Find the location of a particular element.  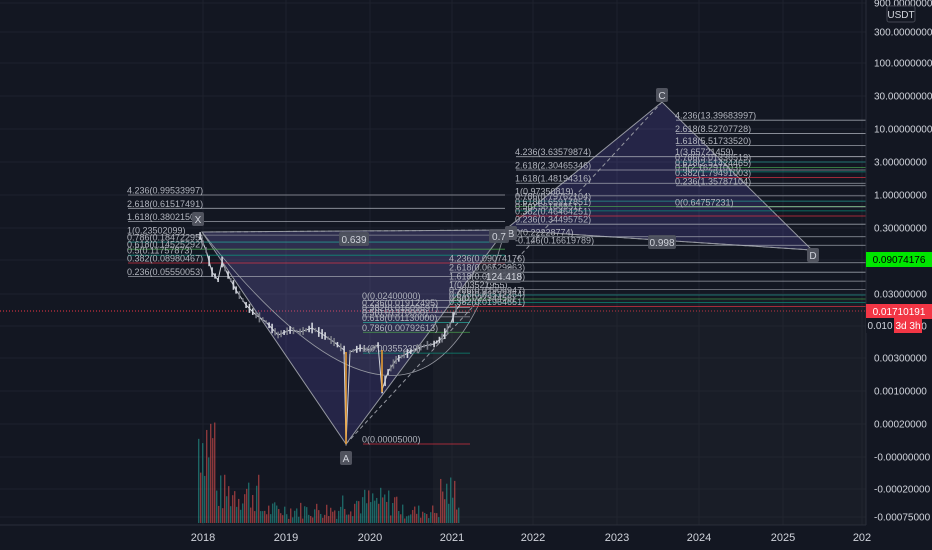

y-tick-label: 10.00000000 is located at coordinates (903, 130).